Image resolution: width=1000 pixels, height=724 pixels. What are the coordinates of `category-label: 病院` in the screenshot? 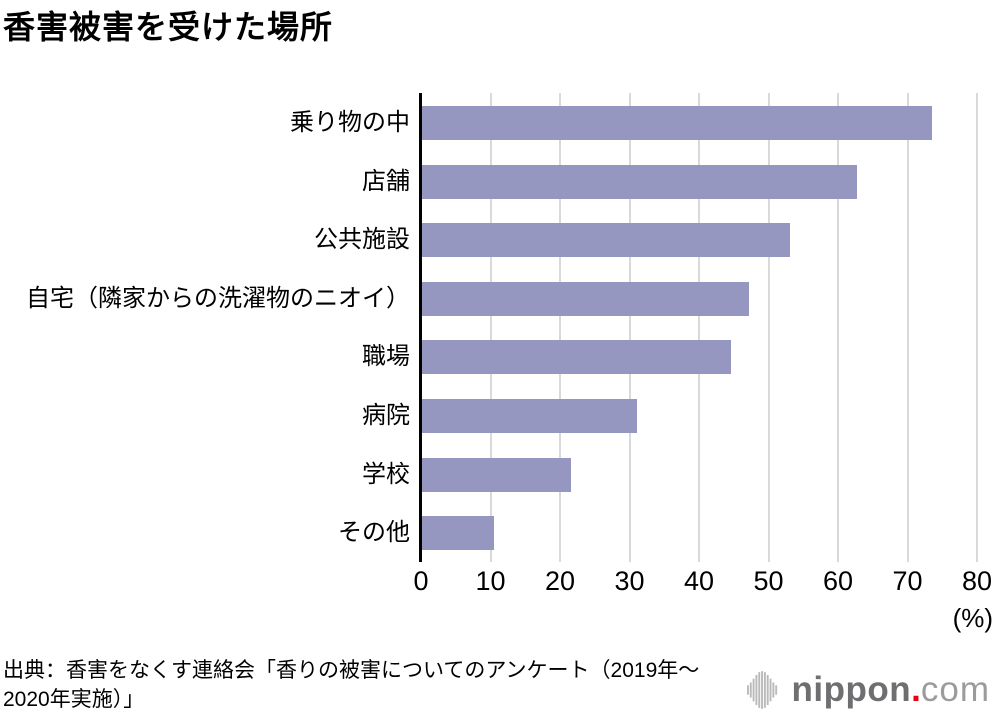 It's located at (386, 415).